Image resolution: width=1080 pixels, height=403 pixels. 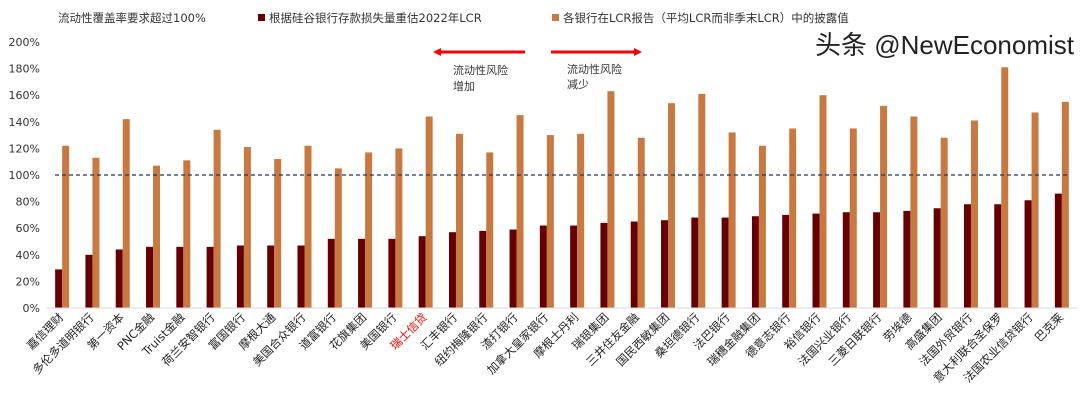 I want to click on y-tick-label: 0%, so click(x=31, y=308).